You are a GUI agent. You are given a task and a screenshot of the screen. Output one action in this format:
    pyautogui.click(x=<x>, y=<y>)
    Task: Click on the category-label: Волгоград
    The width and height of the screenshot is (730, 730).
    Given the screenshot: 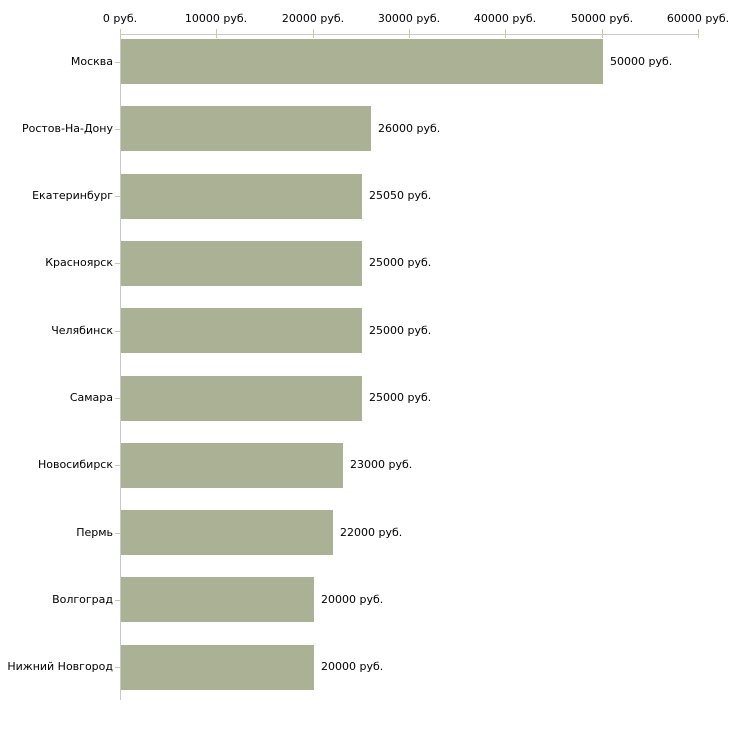 What is the action you would take?
    pyautogui.click(x=82, y=599)
    